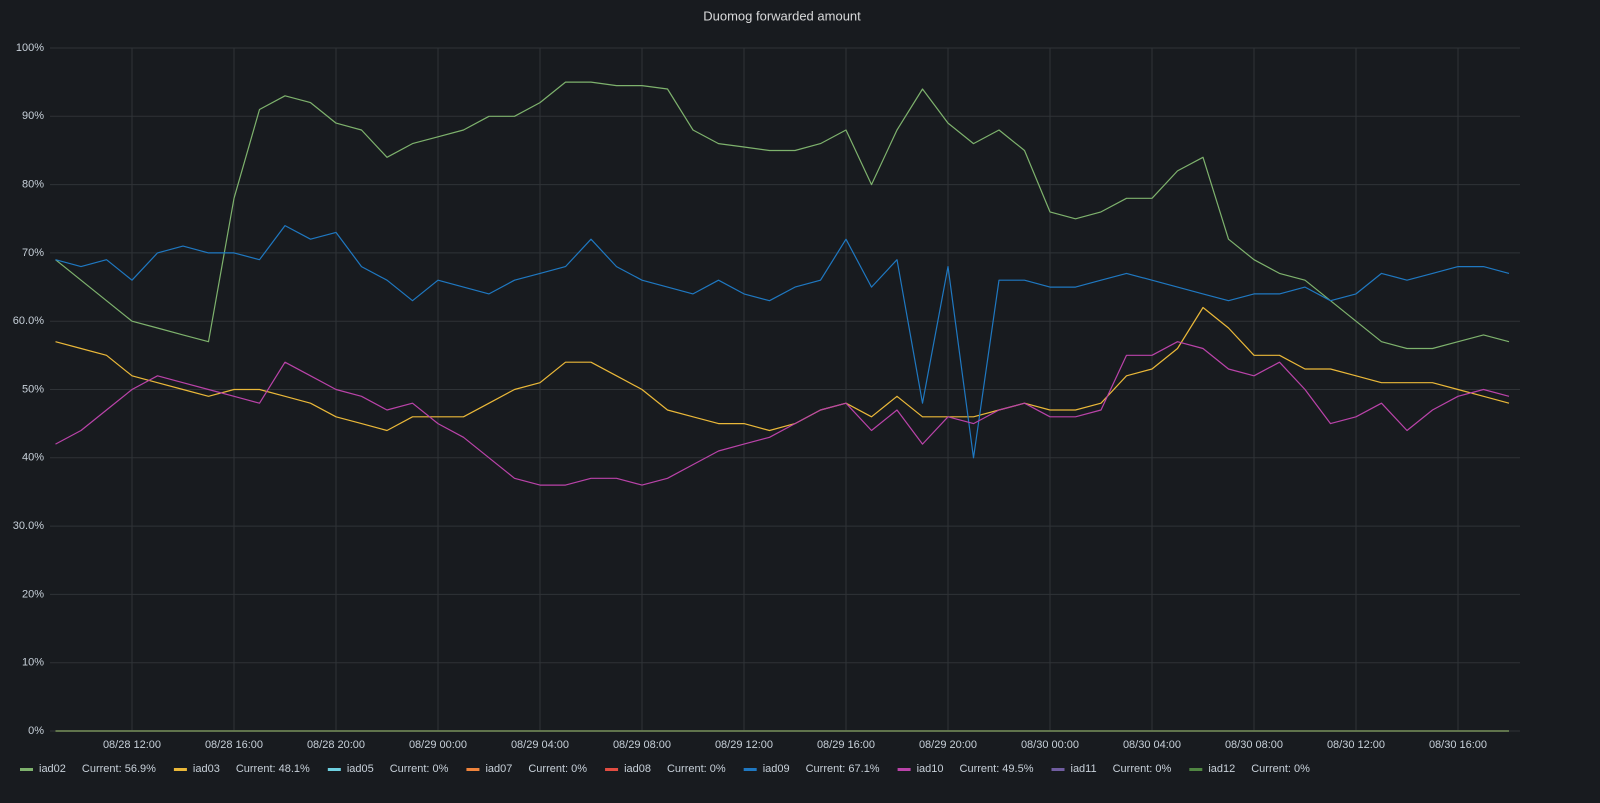 The image size is (1600, 803). Describe the element at coordinates (132, 745) in the screenshot. I see `x-tick-label: 08/28 12:00` at that location.